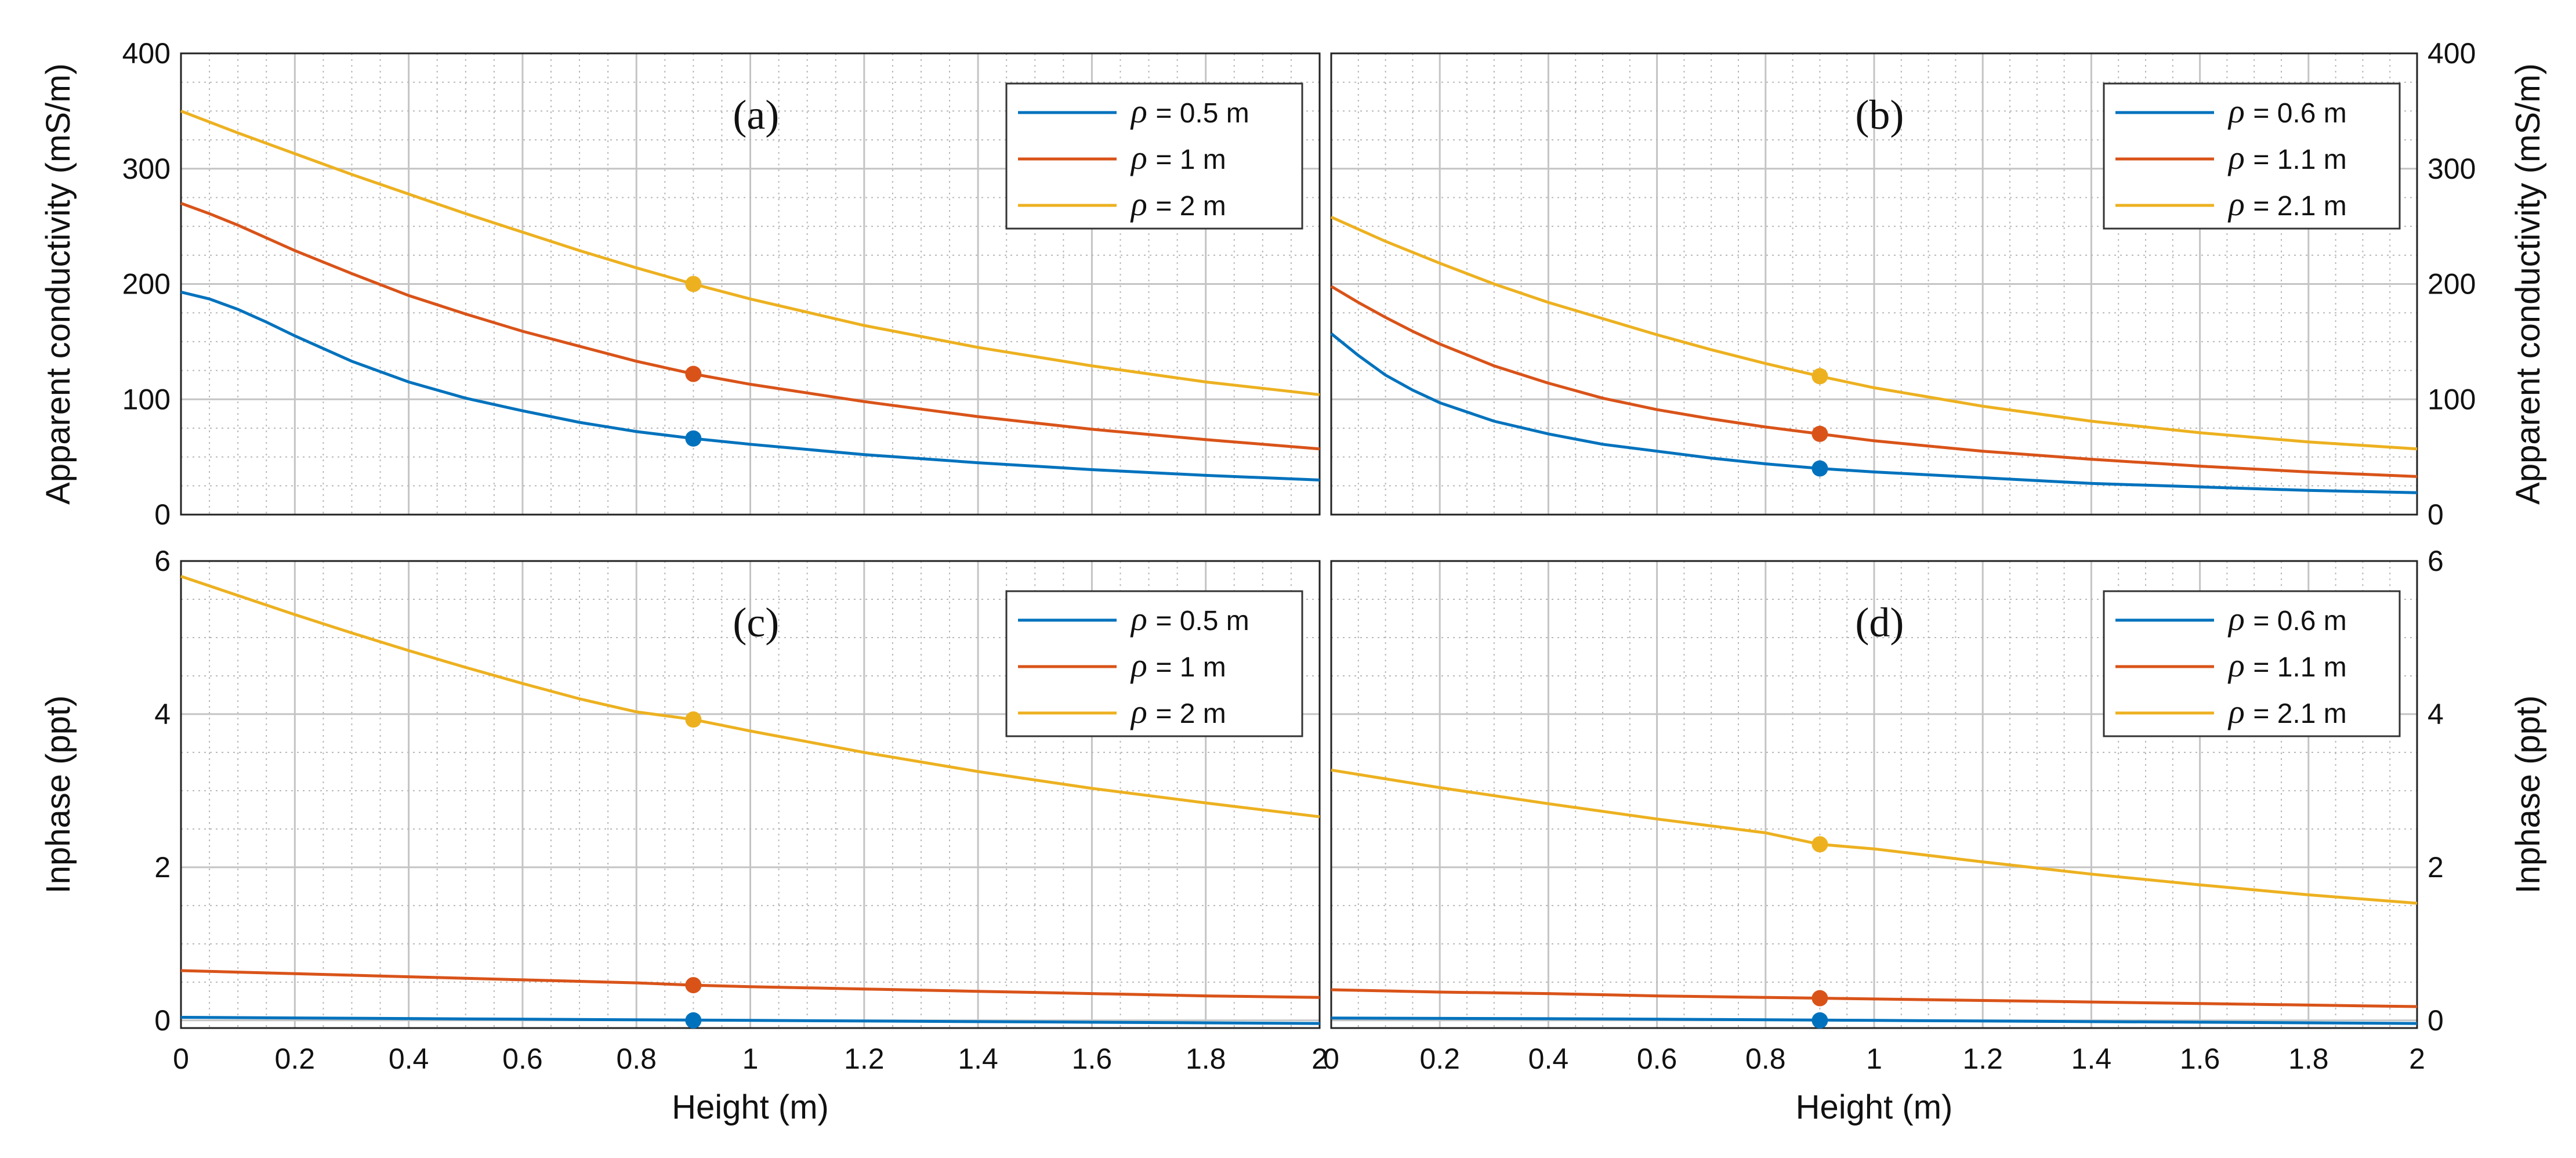 This screenshot has width=2576, height=1158. What do you see at coordinates (756, 622) in the screenshot?
I see `panel-label: (c)` at bounding box center [756, 622].